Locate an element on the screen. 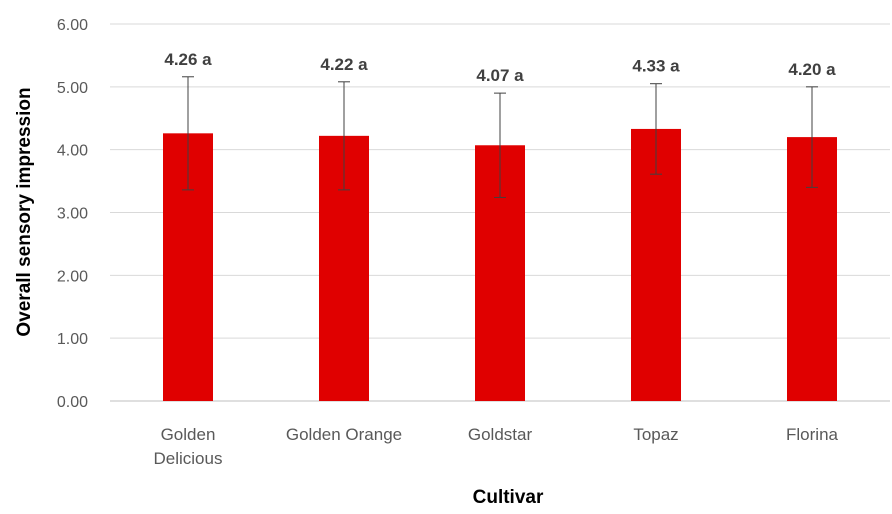  data-labels: 4.26 a 4.22 a 4.07 a 4.33 a 4.20 a is located at coordinates (500, 67).